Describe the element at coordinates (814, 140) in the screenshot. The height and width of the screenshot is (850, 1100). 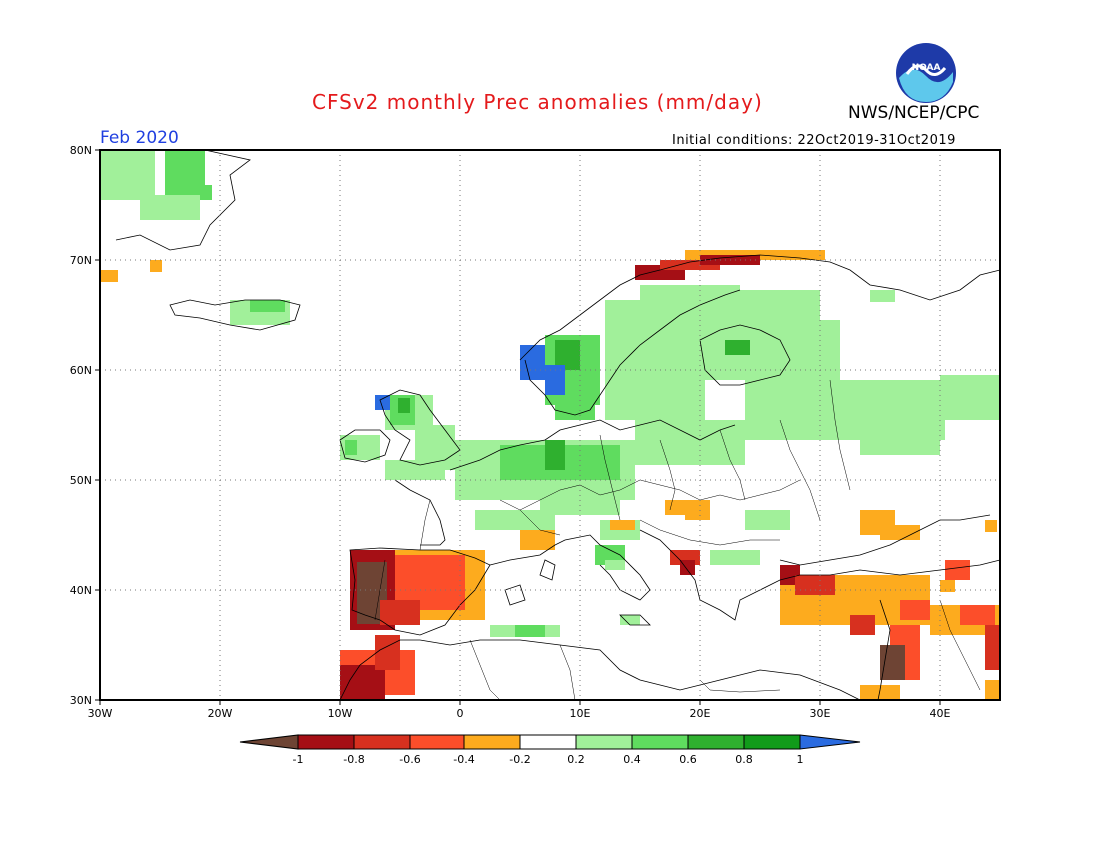
I see `initial-conditions-label: Initial conditions: 22Oct2019-31Oct2019` at that location.